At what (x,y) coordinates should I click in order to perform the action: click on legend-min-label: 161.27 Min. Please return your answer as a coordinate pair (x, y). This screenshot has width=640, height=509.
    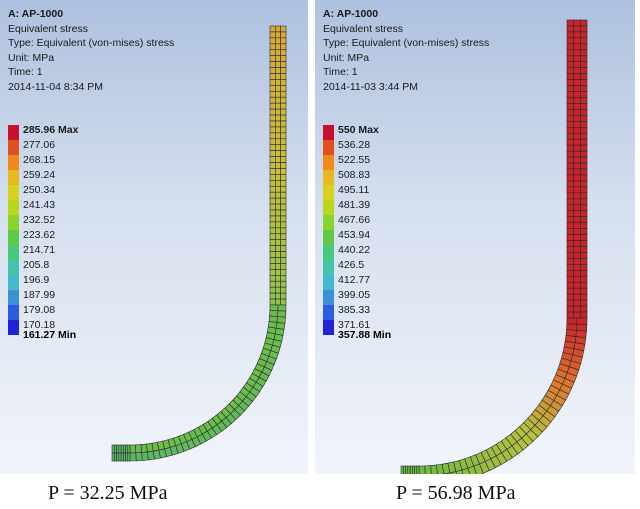
    Looking at the image, I should click on (50, 335).